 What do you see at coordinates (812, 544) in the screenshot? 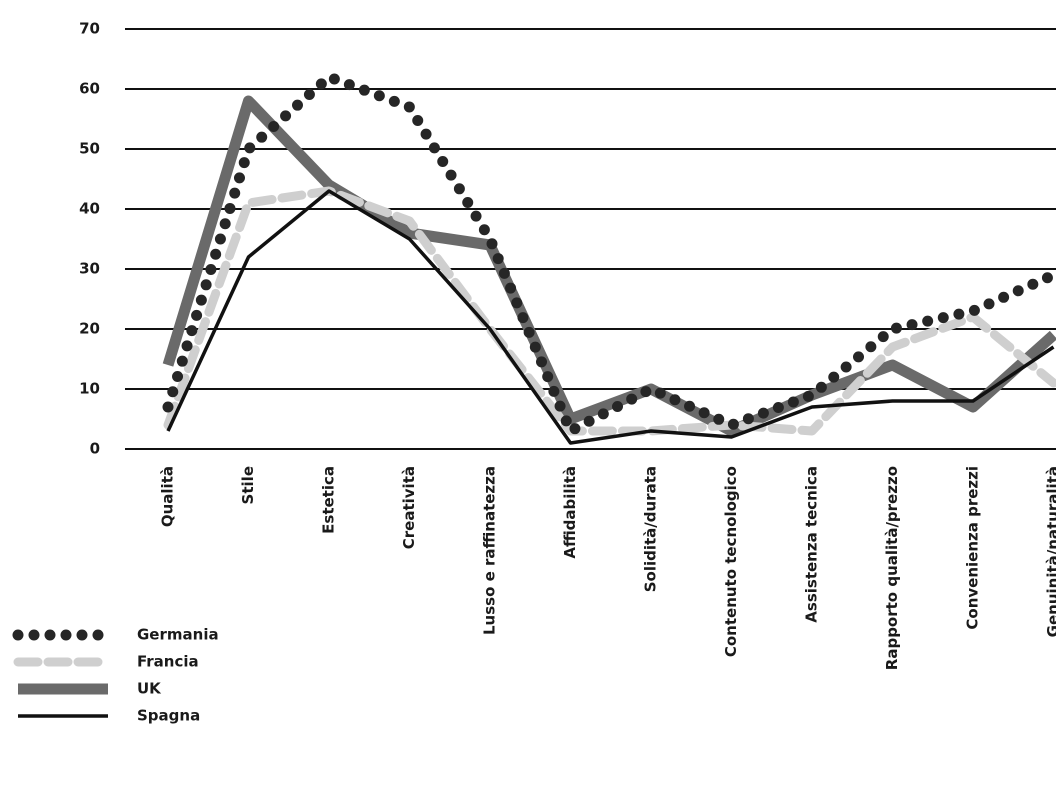
I see `x-tick-label: Assistenza tecnica` at bounding box center [812, 544].